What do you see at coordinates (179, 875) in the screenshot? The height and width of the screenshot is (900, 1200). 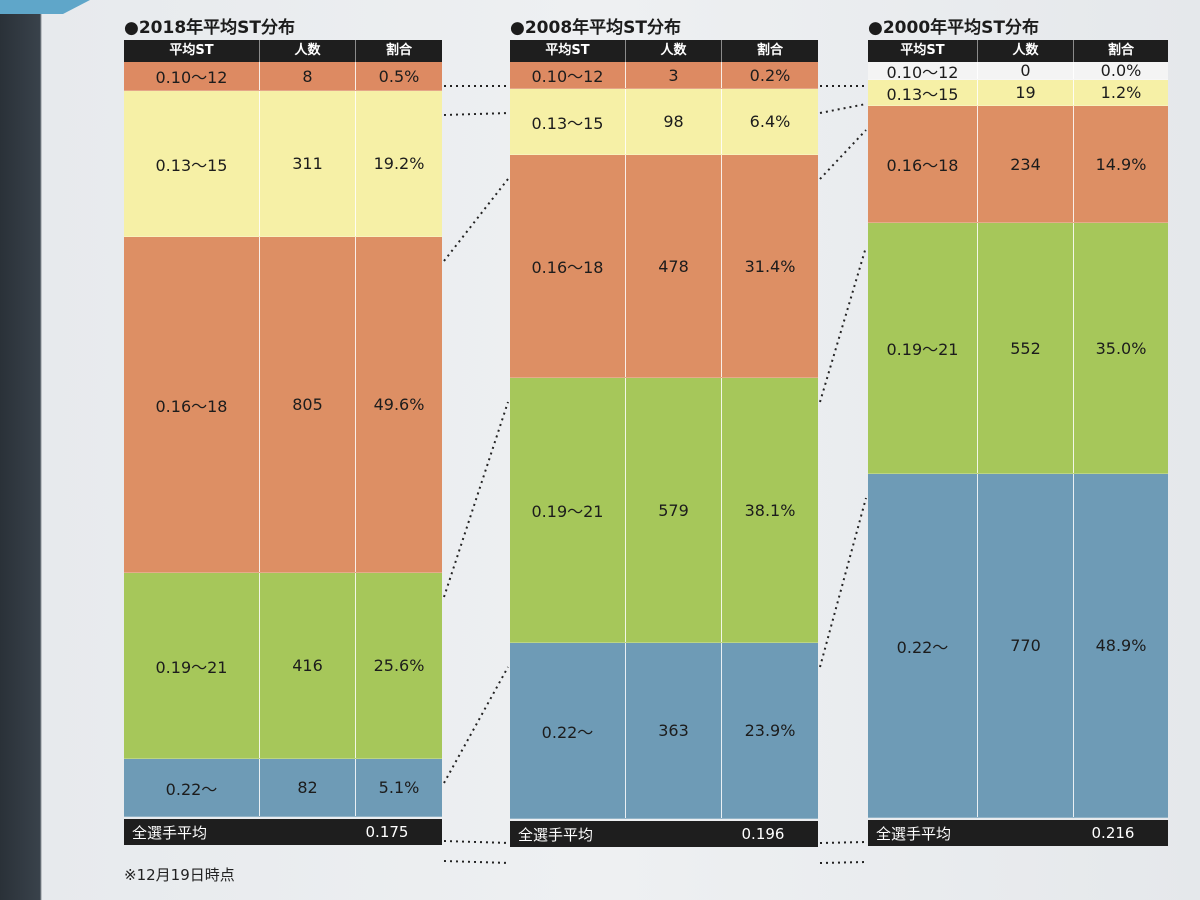 I see `footnote: ※12月19日時点` at bounding box center [179, 875].